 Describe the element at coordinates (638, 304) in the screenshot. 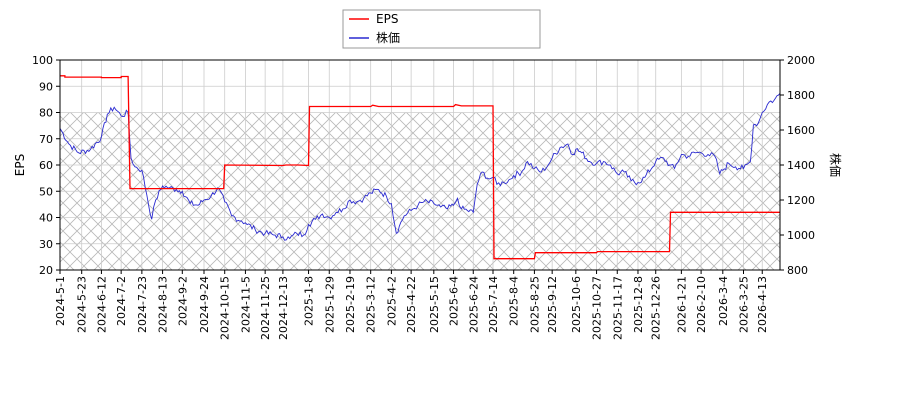

I see `x-tick-label: 2025-12-8` at that location.